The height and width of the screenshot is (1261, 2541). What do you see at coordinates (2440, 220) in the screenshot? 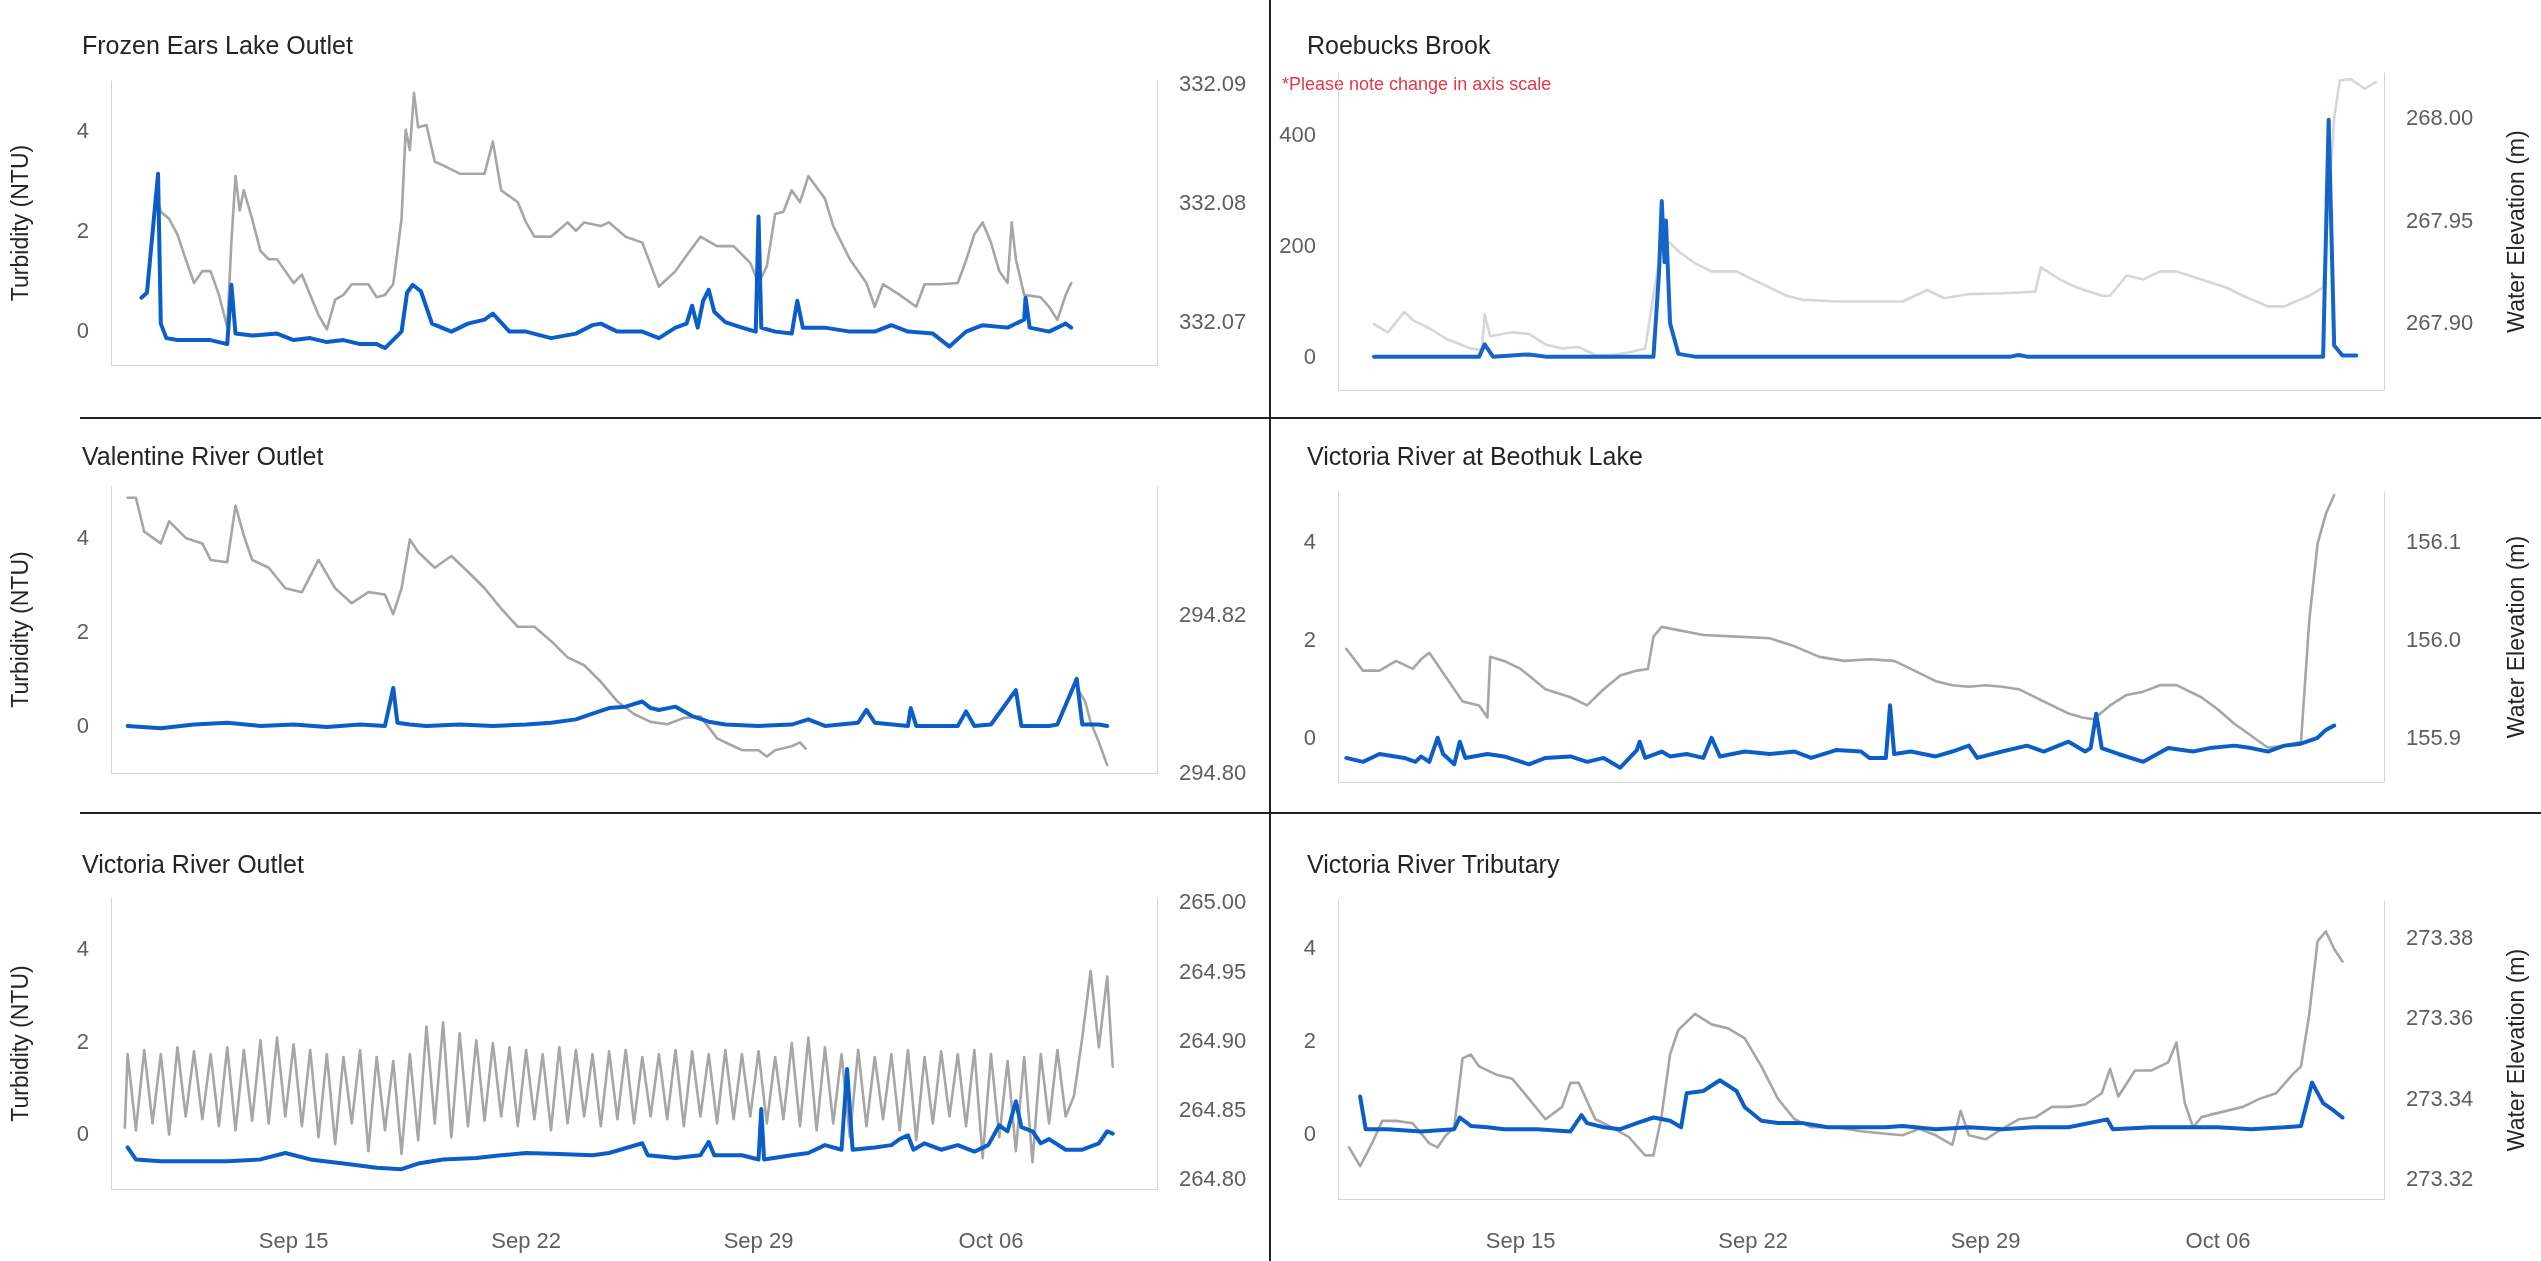
I see `y2-tick-label: 267.95` at bounding box center [2440, 220].